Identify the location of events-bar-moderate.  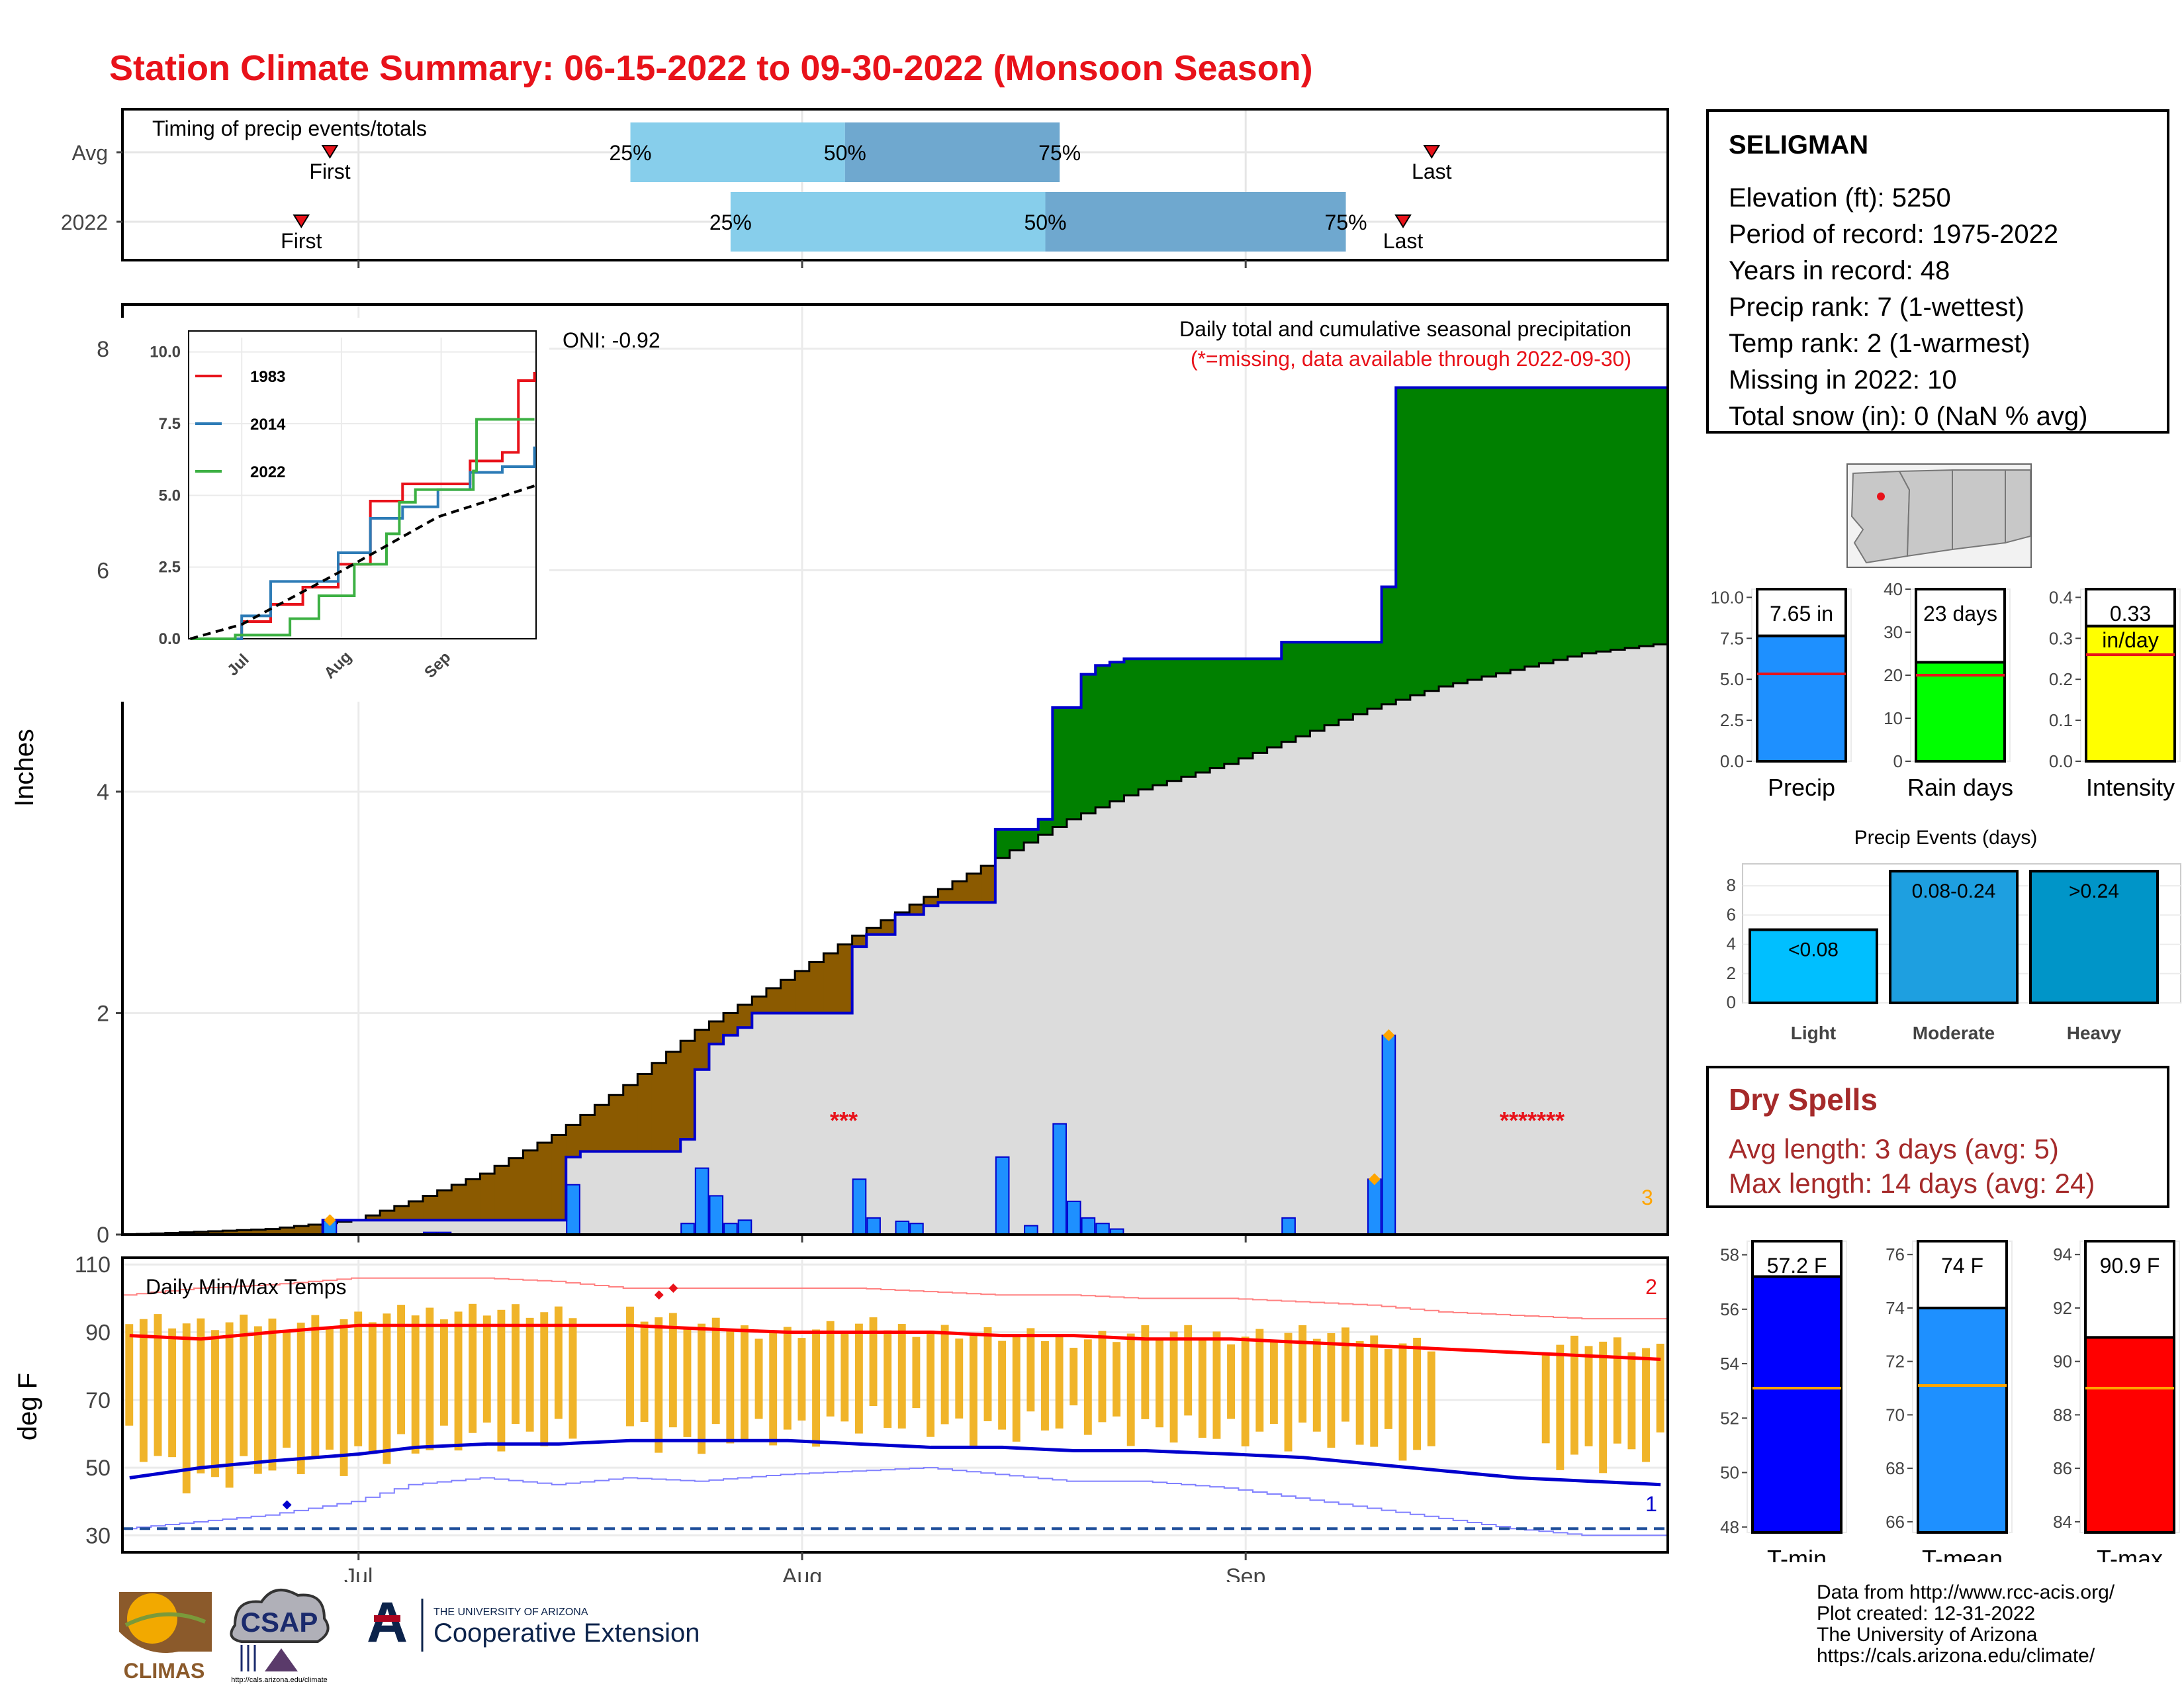
(1954, 937).